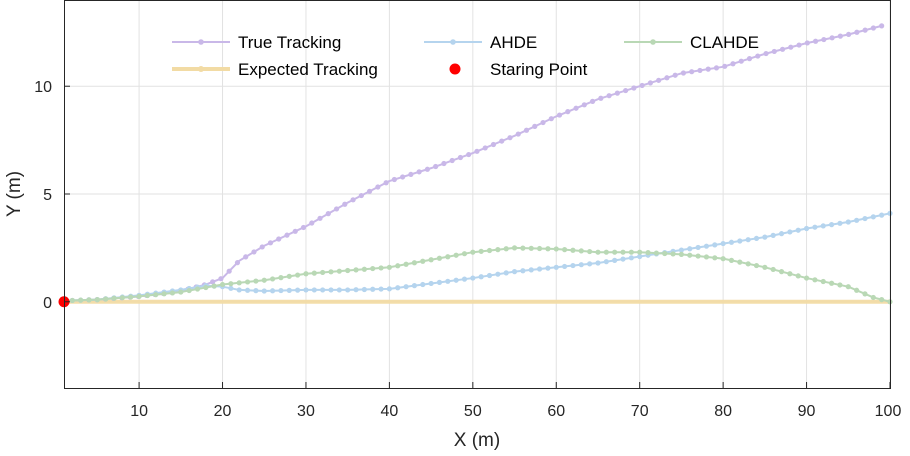 This screenshot has height=456, width=910. I want to click on legend-expected-tracking-label: Expected Tracking, so click(308, 69).